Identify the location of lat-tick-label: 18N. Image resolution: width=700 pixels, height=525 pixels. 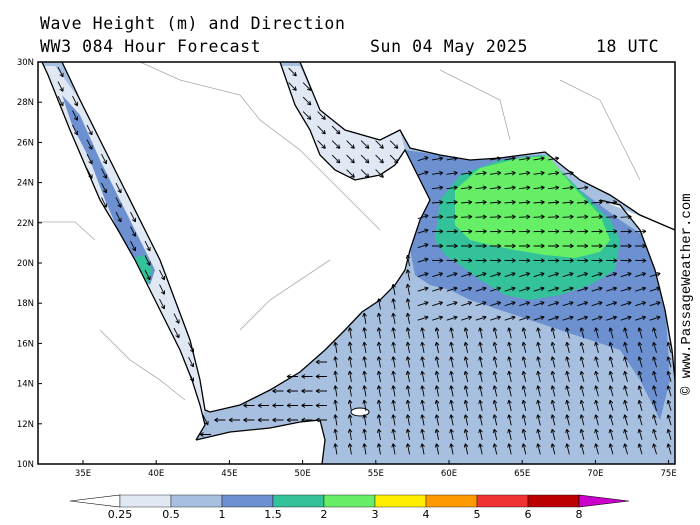
(25, 304).